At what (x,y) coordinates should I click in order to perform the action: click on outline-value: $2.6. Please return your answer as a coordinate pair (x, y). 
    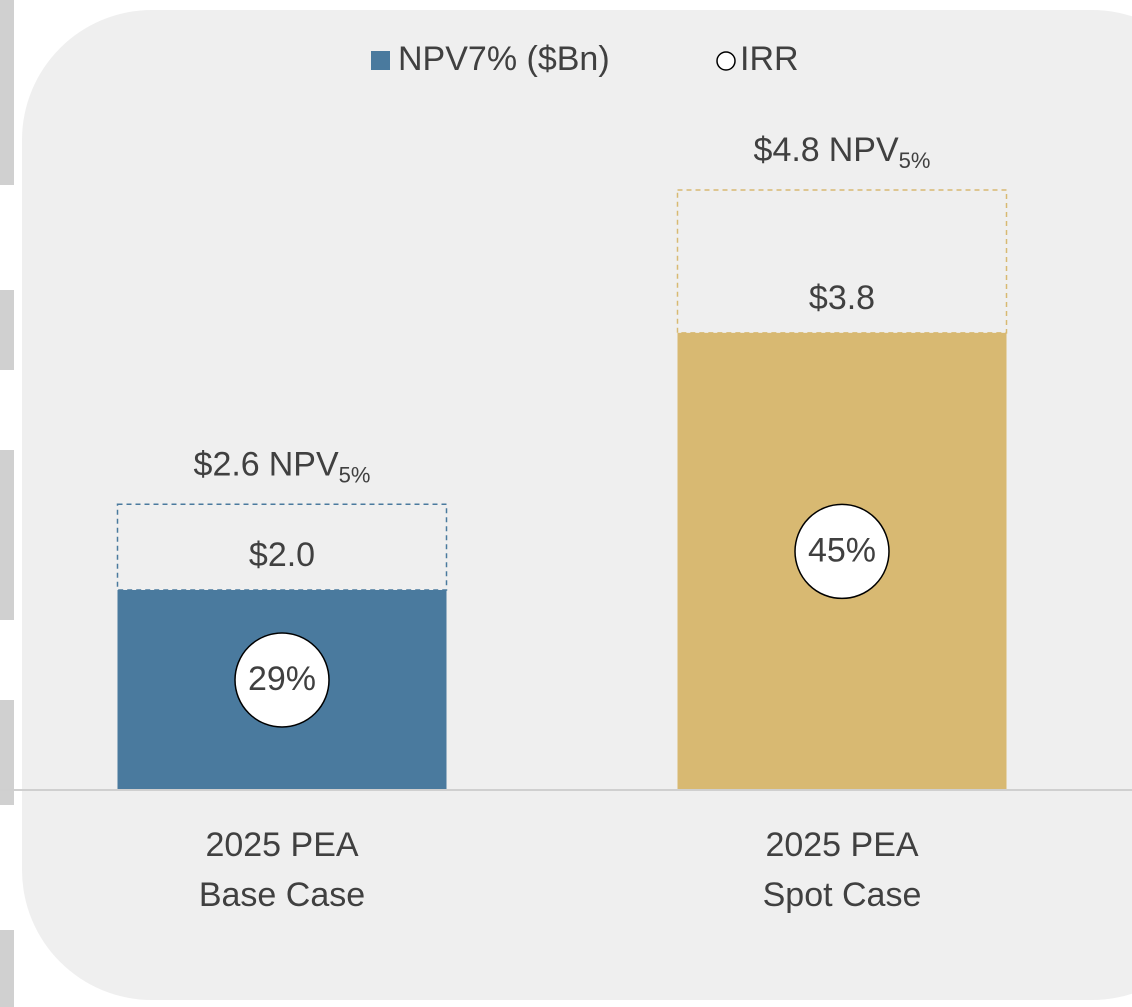
    Looking at the image, I should click on (227, 464).